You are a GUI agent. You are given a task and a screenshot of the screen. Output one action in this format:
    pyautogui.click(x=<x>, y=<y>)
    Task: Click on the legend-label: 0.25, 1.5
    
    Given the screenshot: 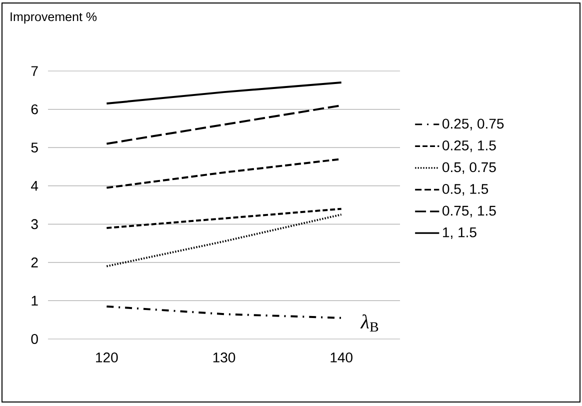 What is the action you would take?
    pyautogui.click(x=469, y=146)
    